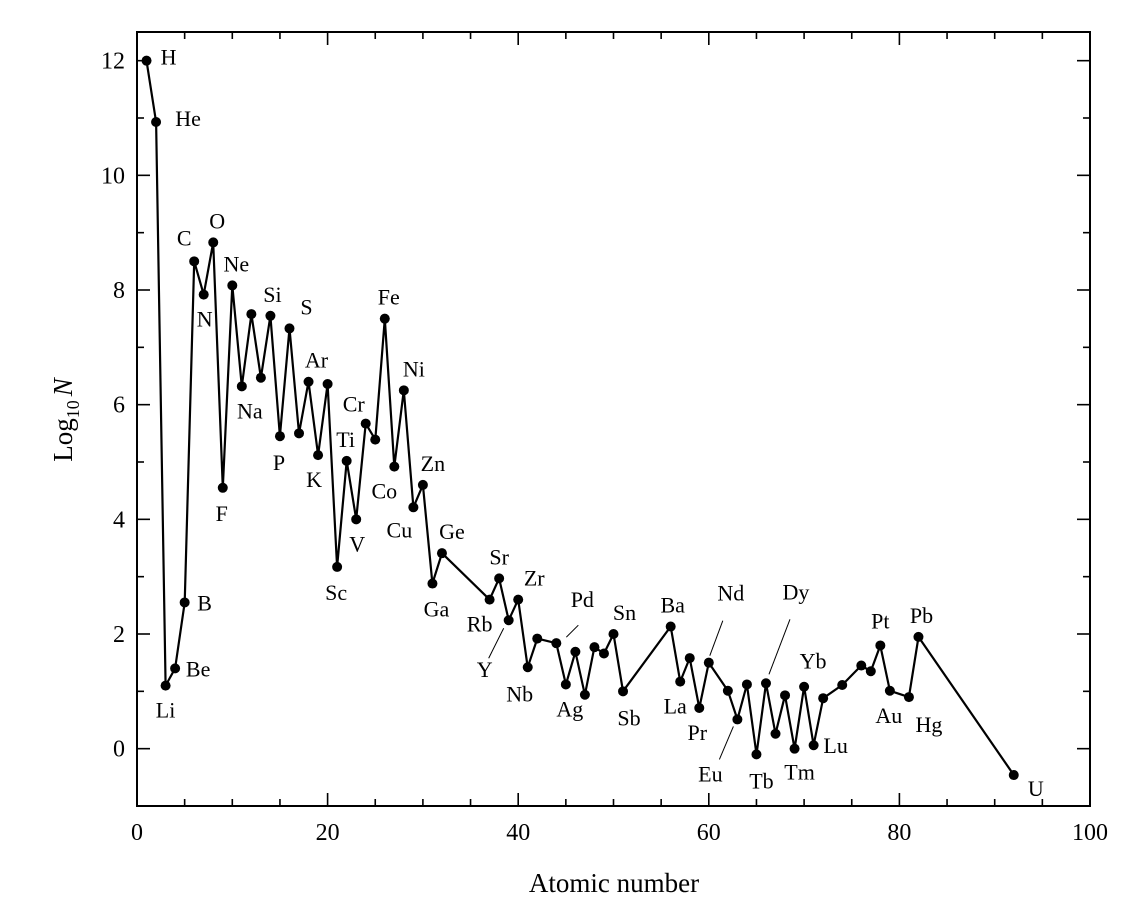 The image size is (1135, 916). I want to click on element-label: He, so click(188, 118).